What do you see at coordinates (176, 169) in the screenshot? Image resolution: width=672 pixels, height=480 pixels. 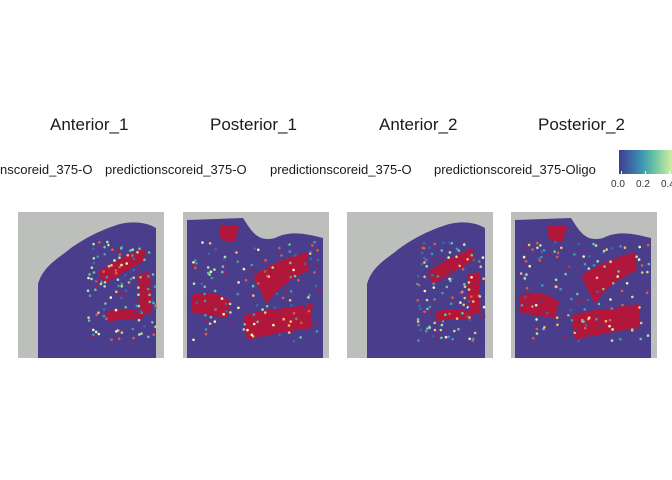 I see `panel-subtitle-2: predictionscoreid_375-O` at bounding box center [176, 169].